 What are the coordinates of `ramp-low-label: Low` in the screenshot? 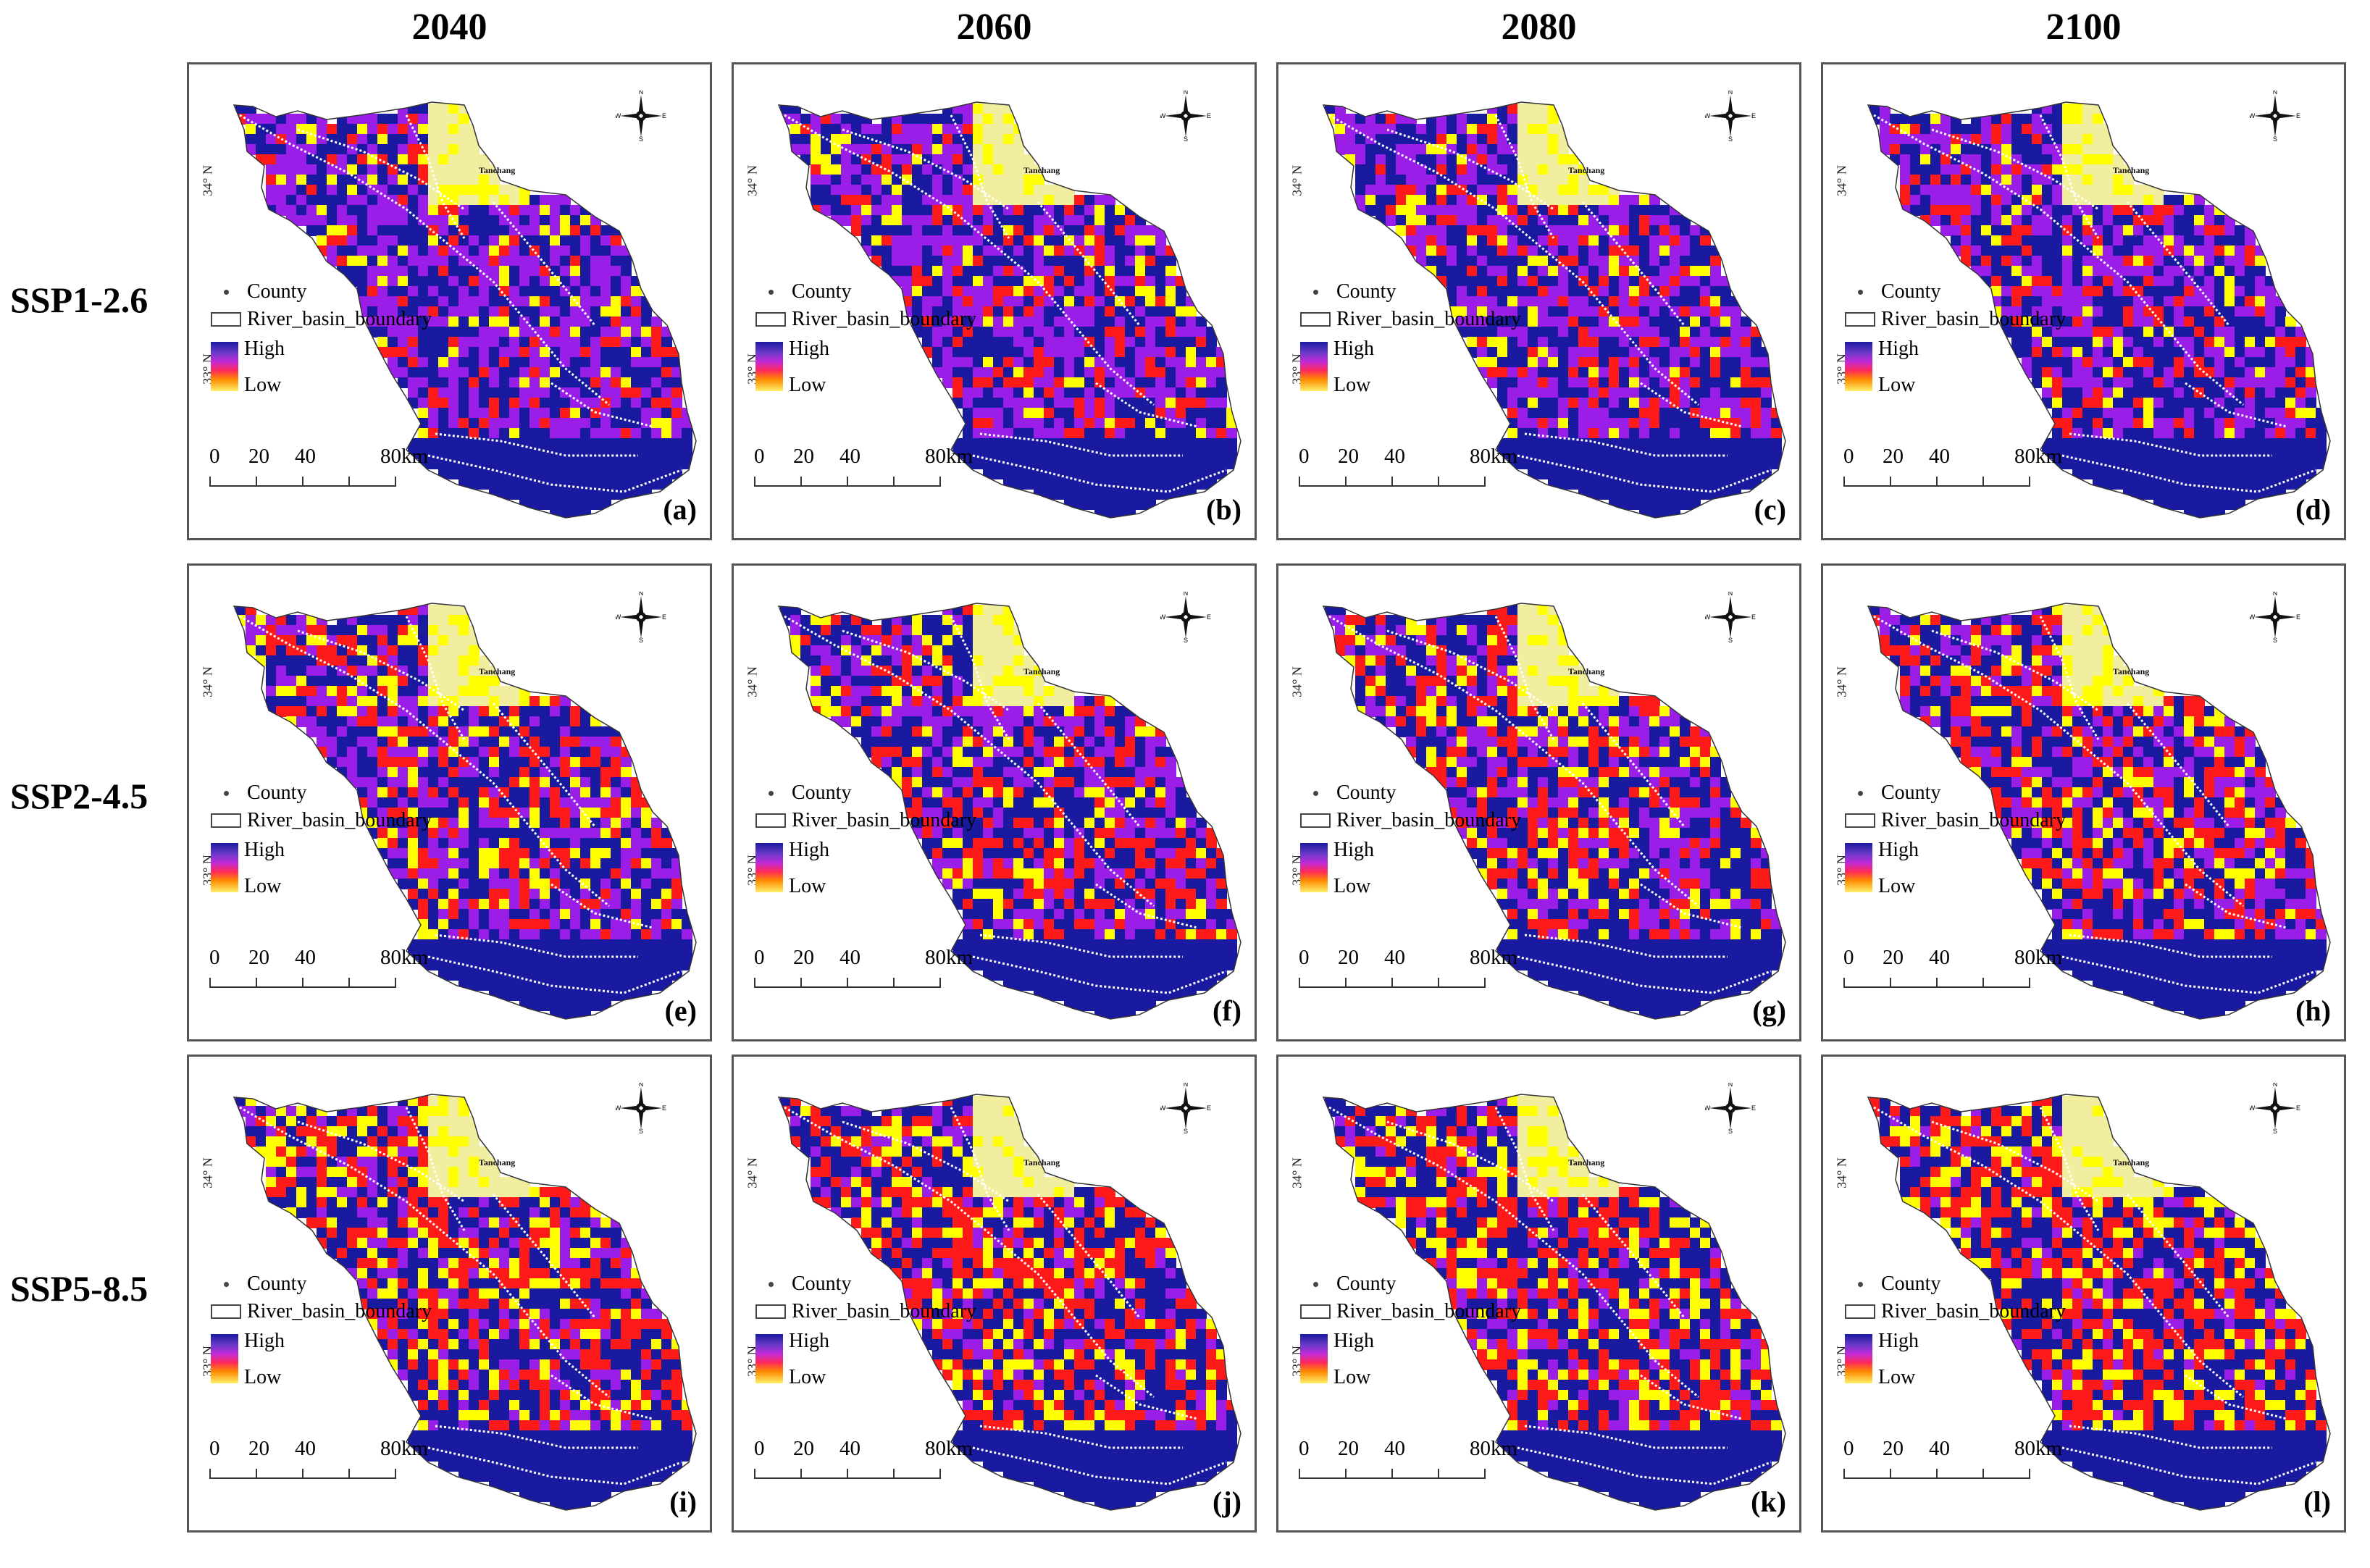 It's located at (1352, 385).